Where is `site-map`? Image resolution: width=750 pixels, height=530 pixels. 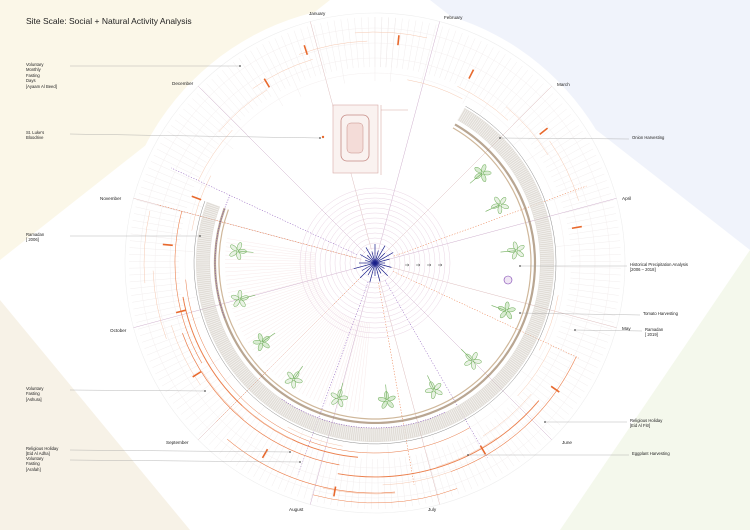
site-map is located at coordinates (364, 139).